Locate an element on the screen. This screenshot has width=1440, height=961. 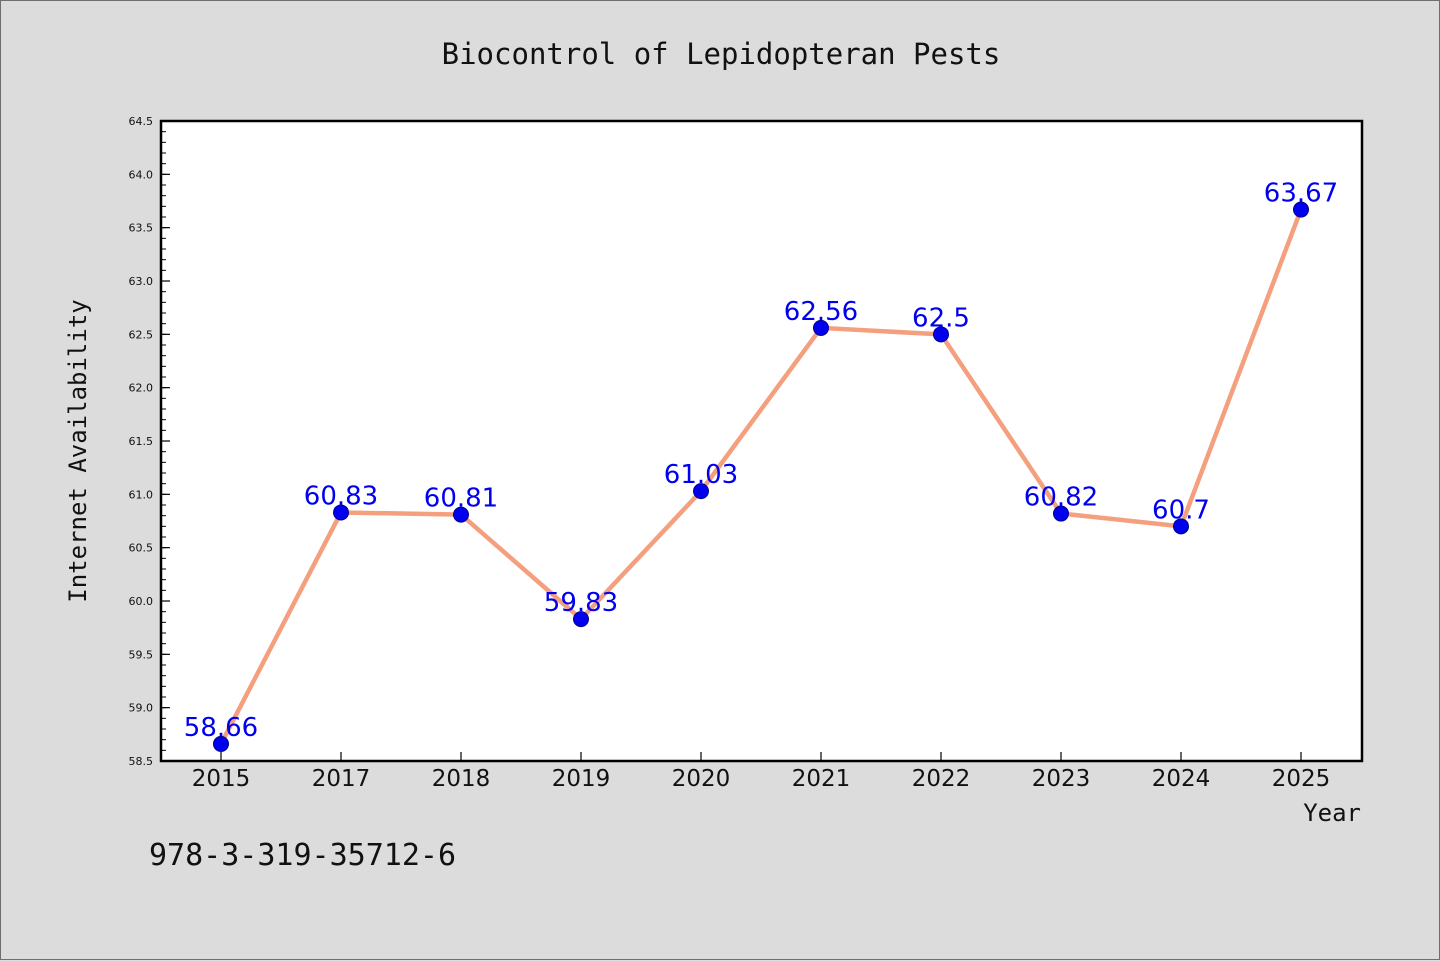
y-tick-label: 62.0 is located at coordinates (141, 388).